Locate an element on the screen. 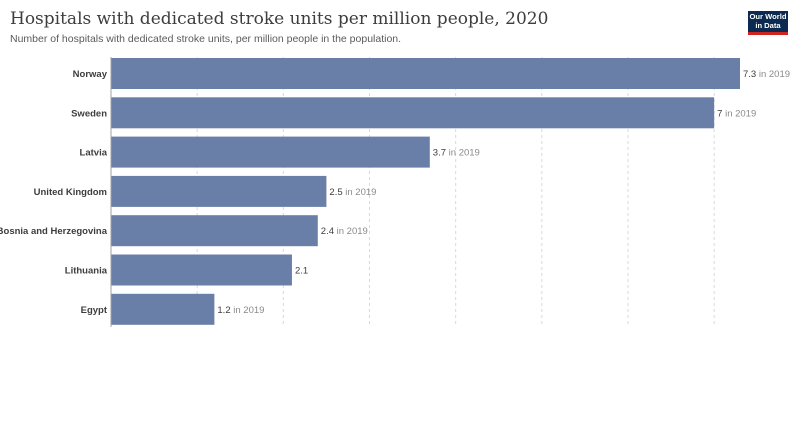 Image resolution: width=800 pixels, height=432 pixels. category-label: Lithuania is located at coordinates (86, 271).